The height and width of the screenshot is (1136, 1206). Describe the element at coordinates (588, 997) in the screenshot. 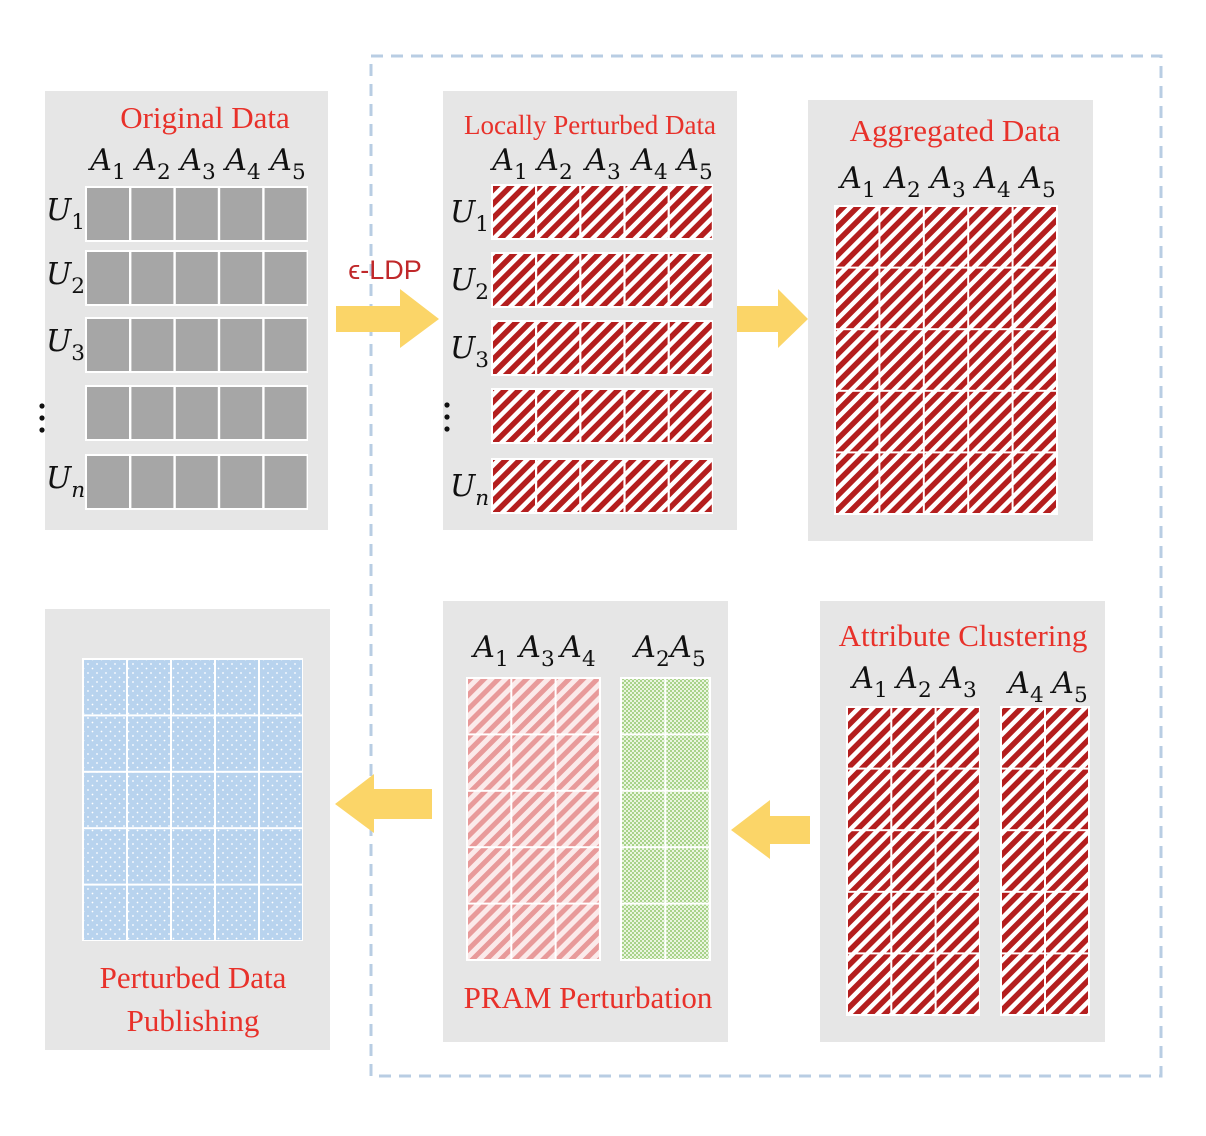

I see `pram-title: PRAM Perturbation` at that location.